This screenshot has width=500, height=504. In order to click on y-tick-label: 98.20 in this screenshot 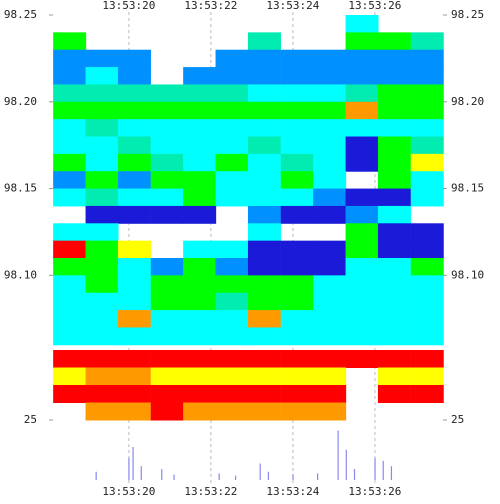, I will do `click(20, 101)`.